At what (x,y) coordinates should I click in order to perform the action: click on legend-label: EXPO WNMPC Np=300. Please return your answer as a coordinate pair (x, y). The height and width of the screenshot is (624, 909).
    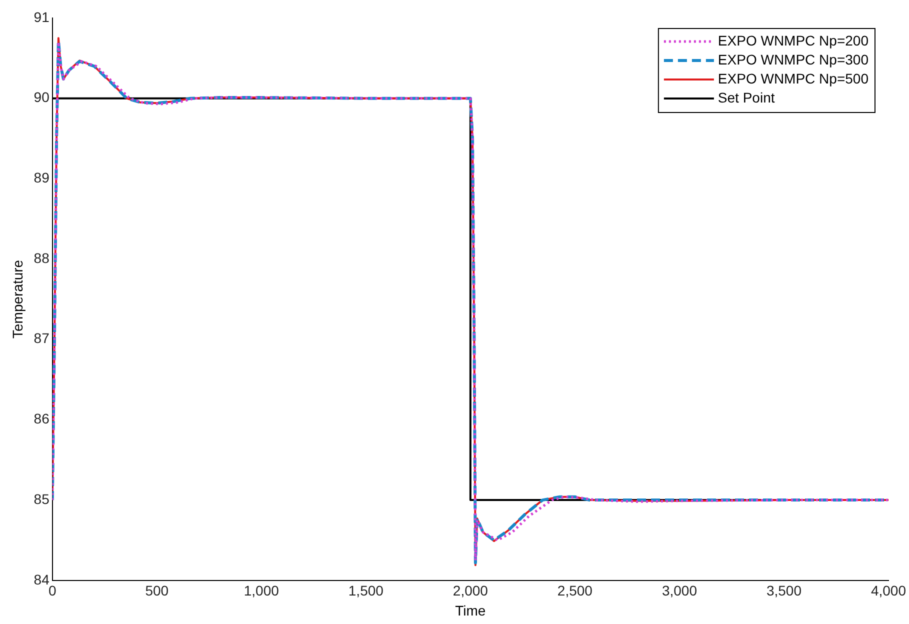
    Looking at the image, I should click on (793, 59).